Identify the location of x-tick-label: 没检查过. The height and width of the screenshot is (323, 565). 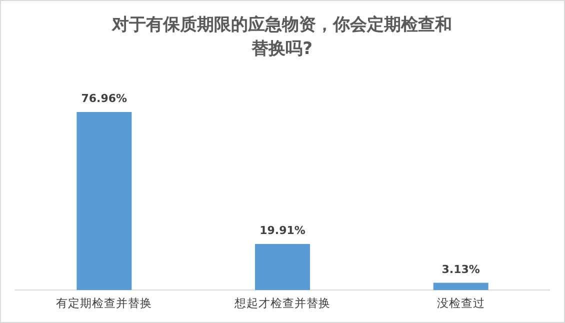
(460, 303).